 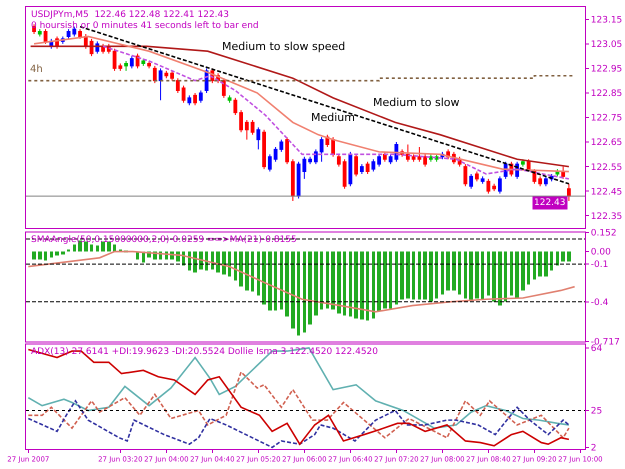 I want to click on y-tick-label: 122.55, so click(x=606, y=167).